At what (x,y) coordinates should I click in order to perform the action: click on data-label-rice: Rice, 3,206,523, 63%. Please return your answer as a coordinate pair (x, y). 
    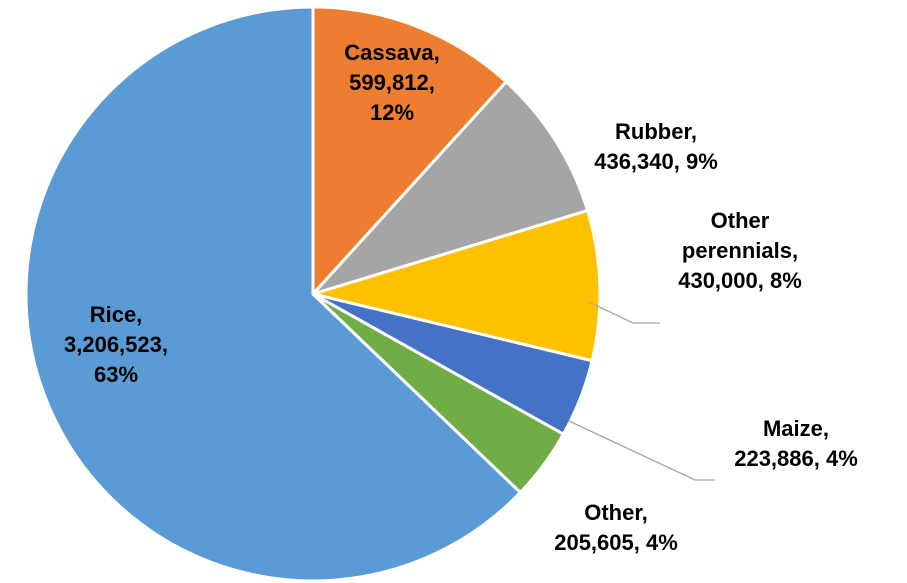
    Looking at the image, I should click on (116, 344).